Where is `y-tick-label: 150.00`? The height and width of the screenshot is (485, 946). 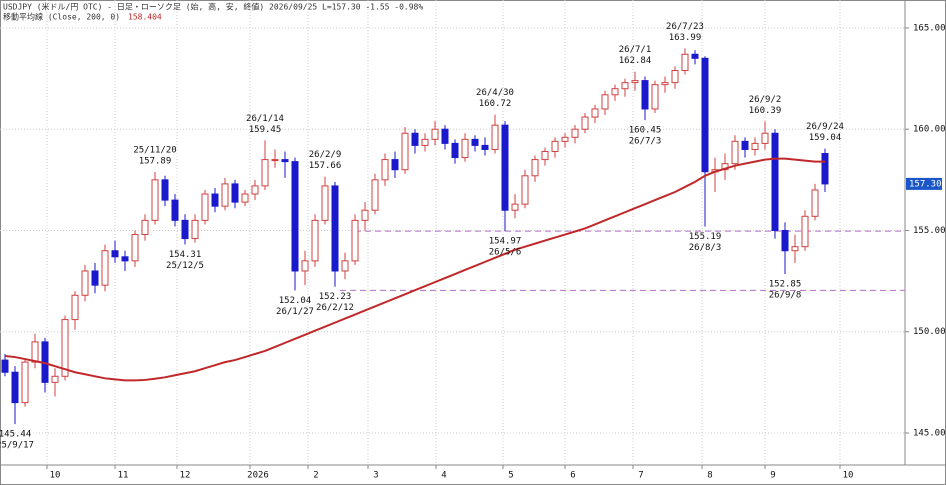 y-tick-label: 150.00 is located at coordinates (929, 332).